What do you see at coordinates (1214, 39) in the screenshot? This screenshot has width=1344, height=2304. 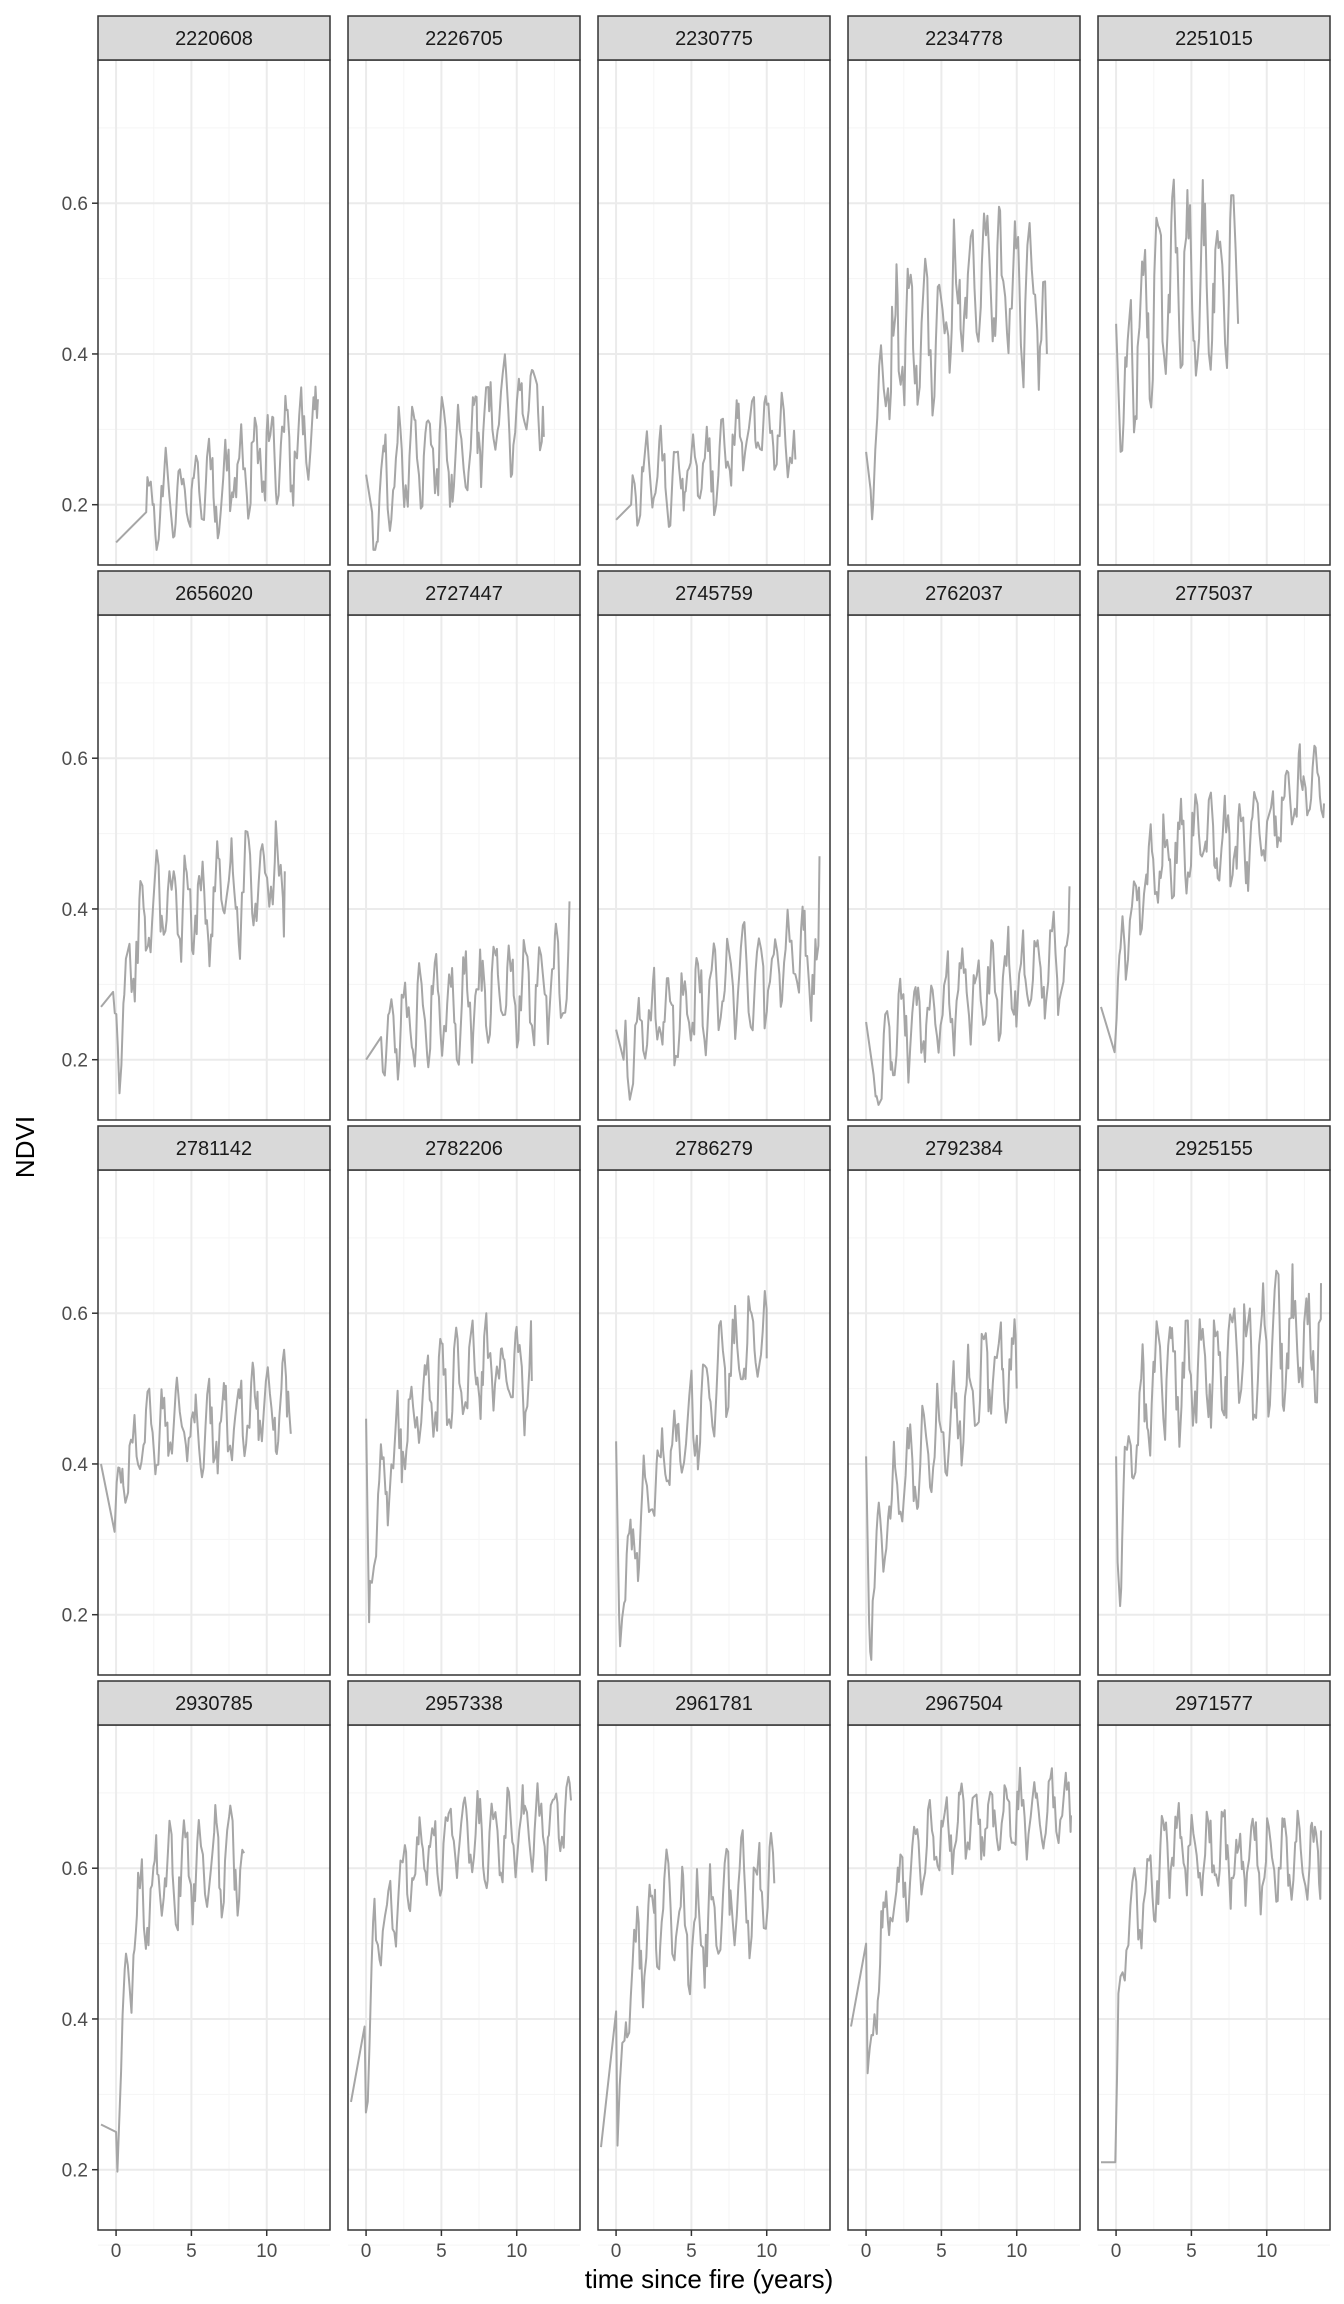 I see `facet-strip-label: 2251015` at bounding box center [1214, 39].